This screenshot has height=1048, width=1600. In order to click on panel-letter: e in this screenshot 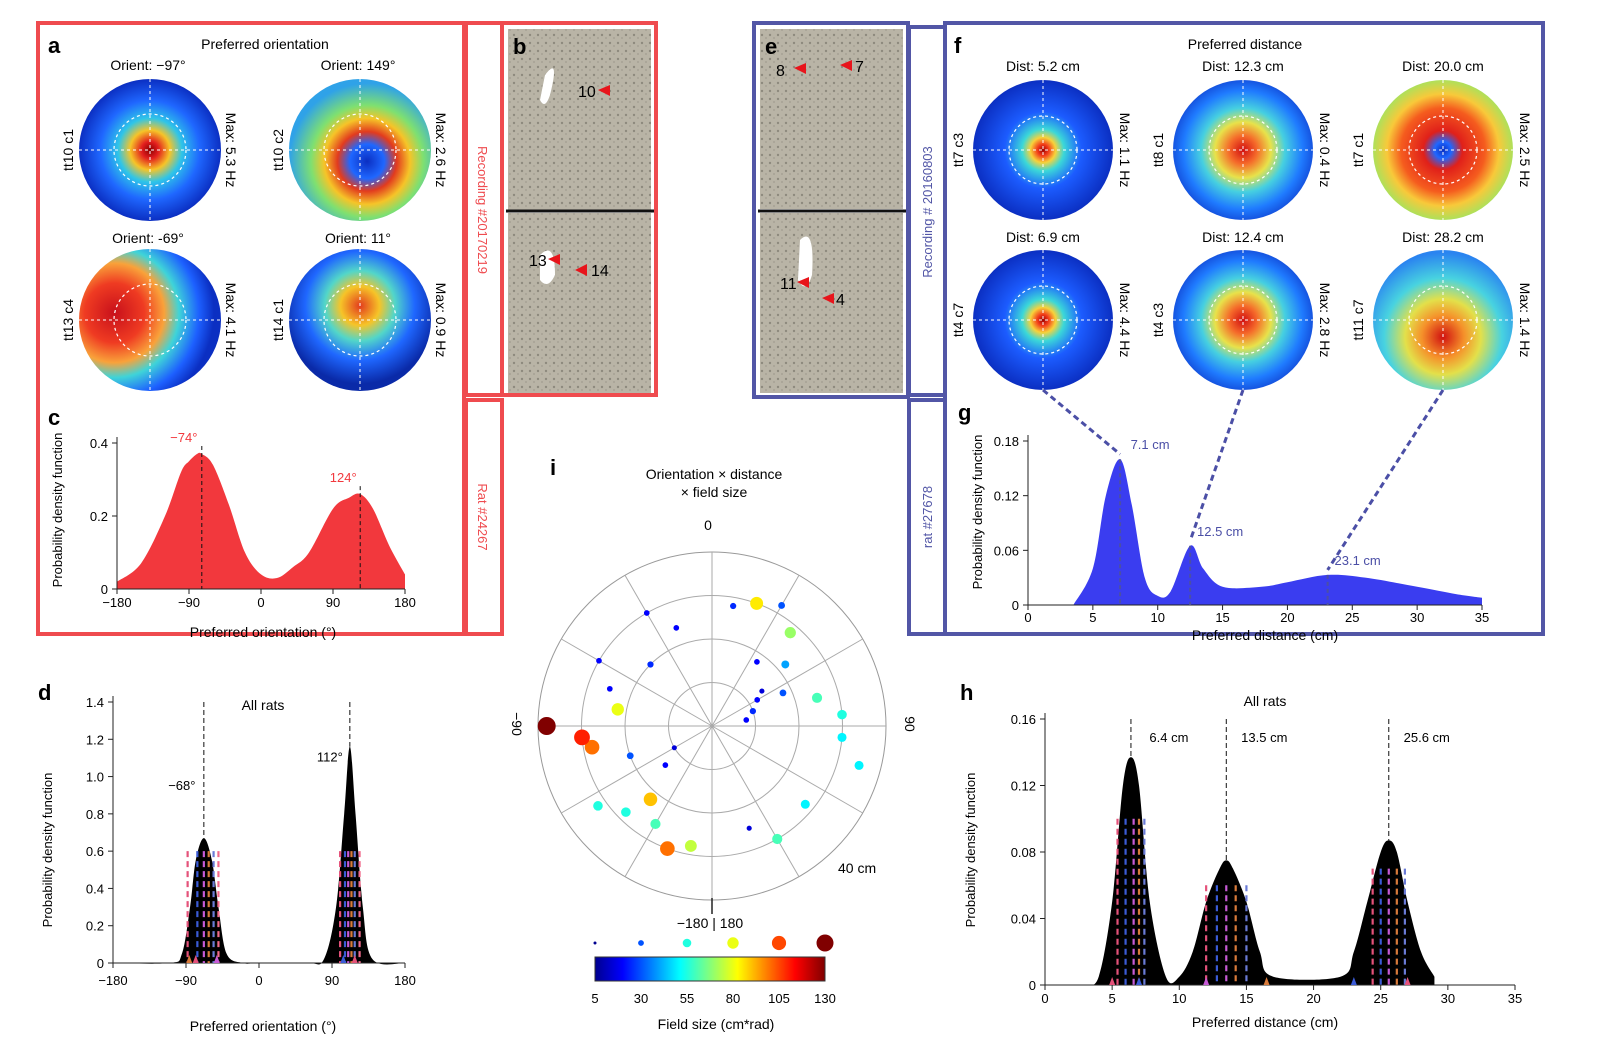, I will do `click(771, 46)`.